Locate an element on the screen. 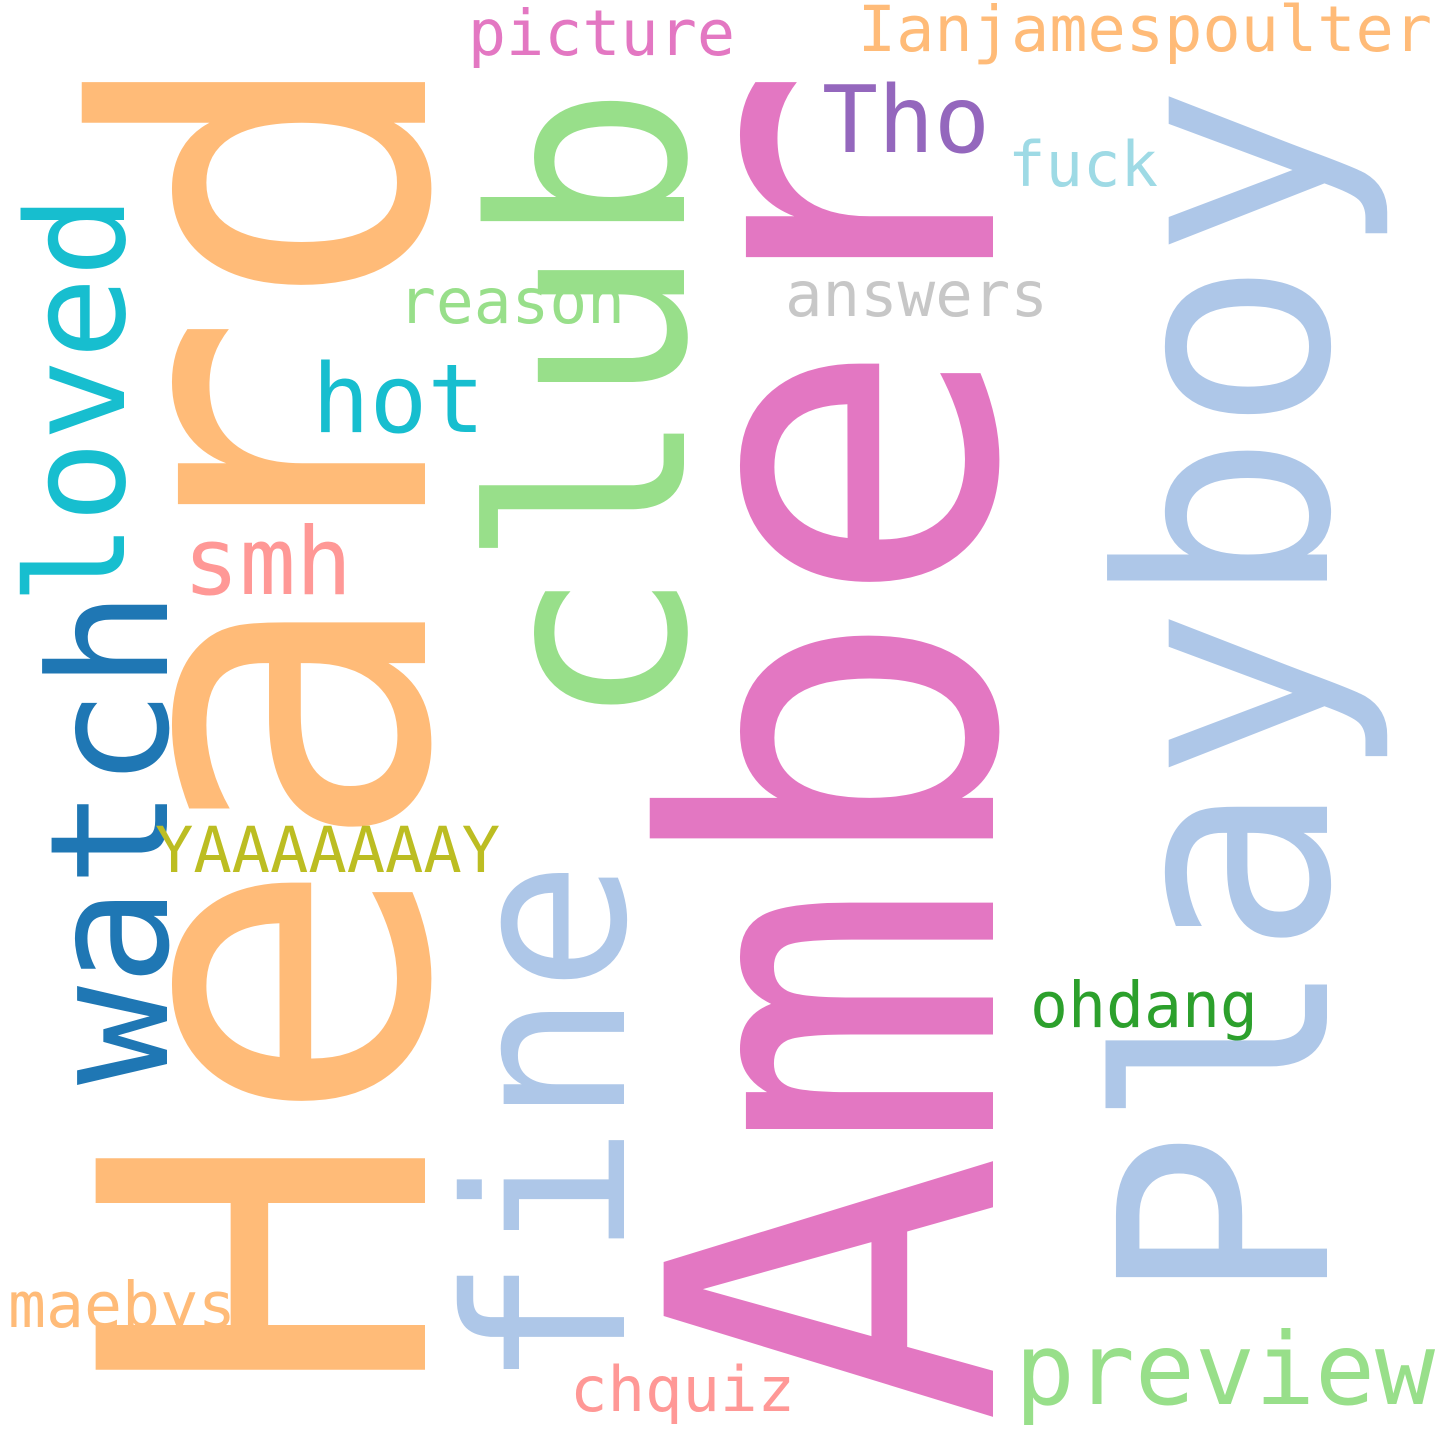 The height and width of the screenshot is (1440, 1440). word-fuck: fuck is located at coordinates (1083, 164).